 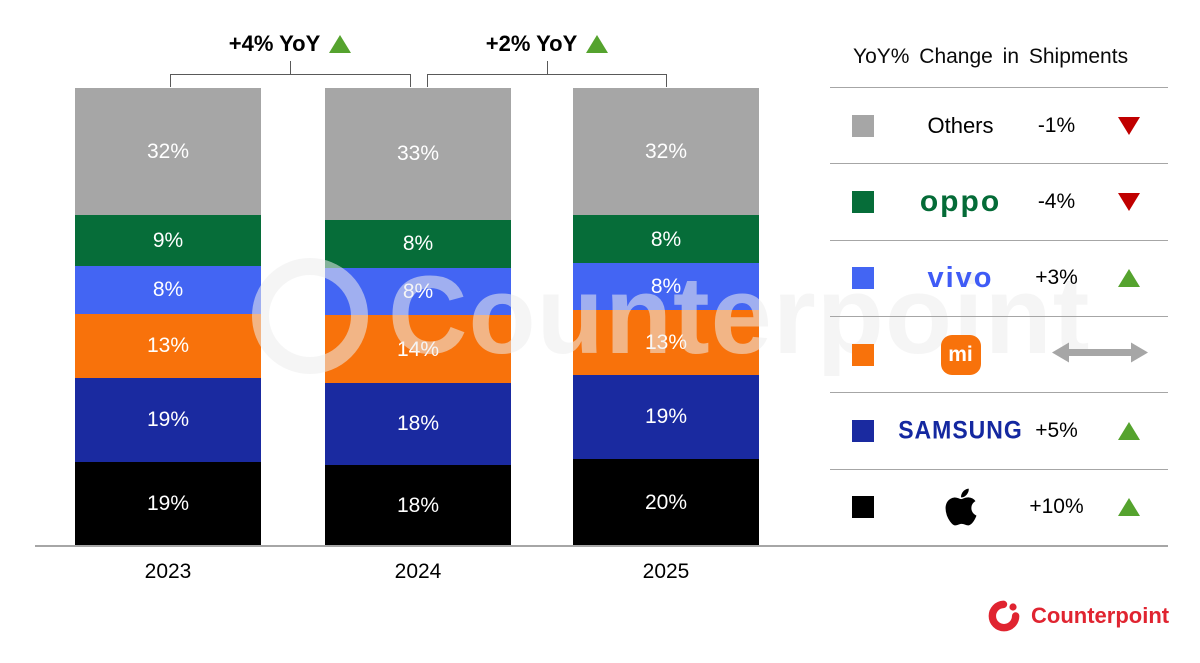 What do you see at coordinates (1004, 616) in the screenshot?
I see `counterpoint-c-icon` at bounding box center [1004, 616].